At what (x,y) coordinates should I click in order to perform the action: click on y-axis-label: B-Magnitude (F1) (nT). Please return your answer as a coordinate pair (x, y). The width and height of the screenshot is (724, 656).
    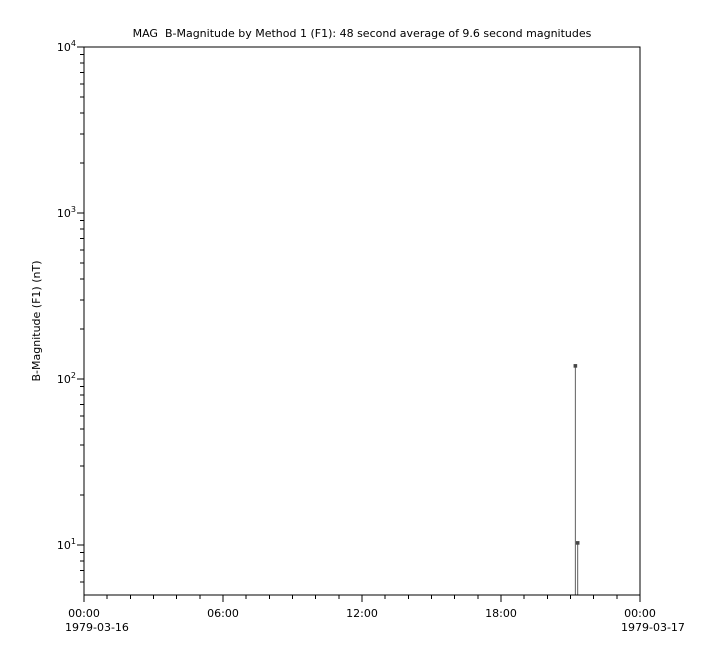
    Looking at the image, I should click on (36, 321).